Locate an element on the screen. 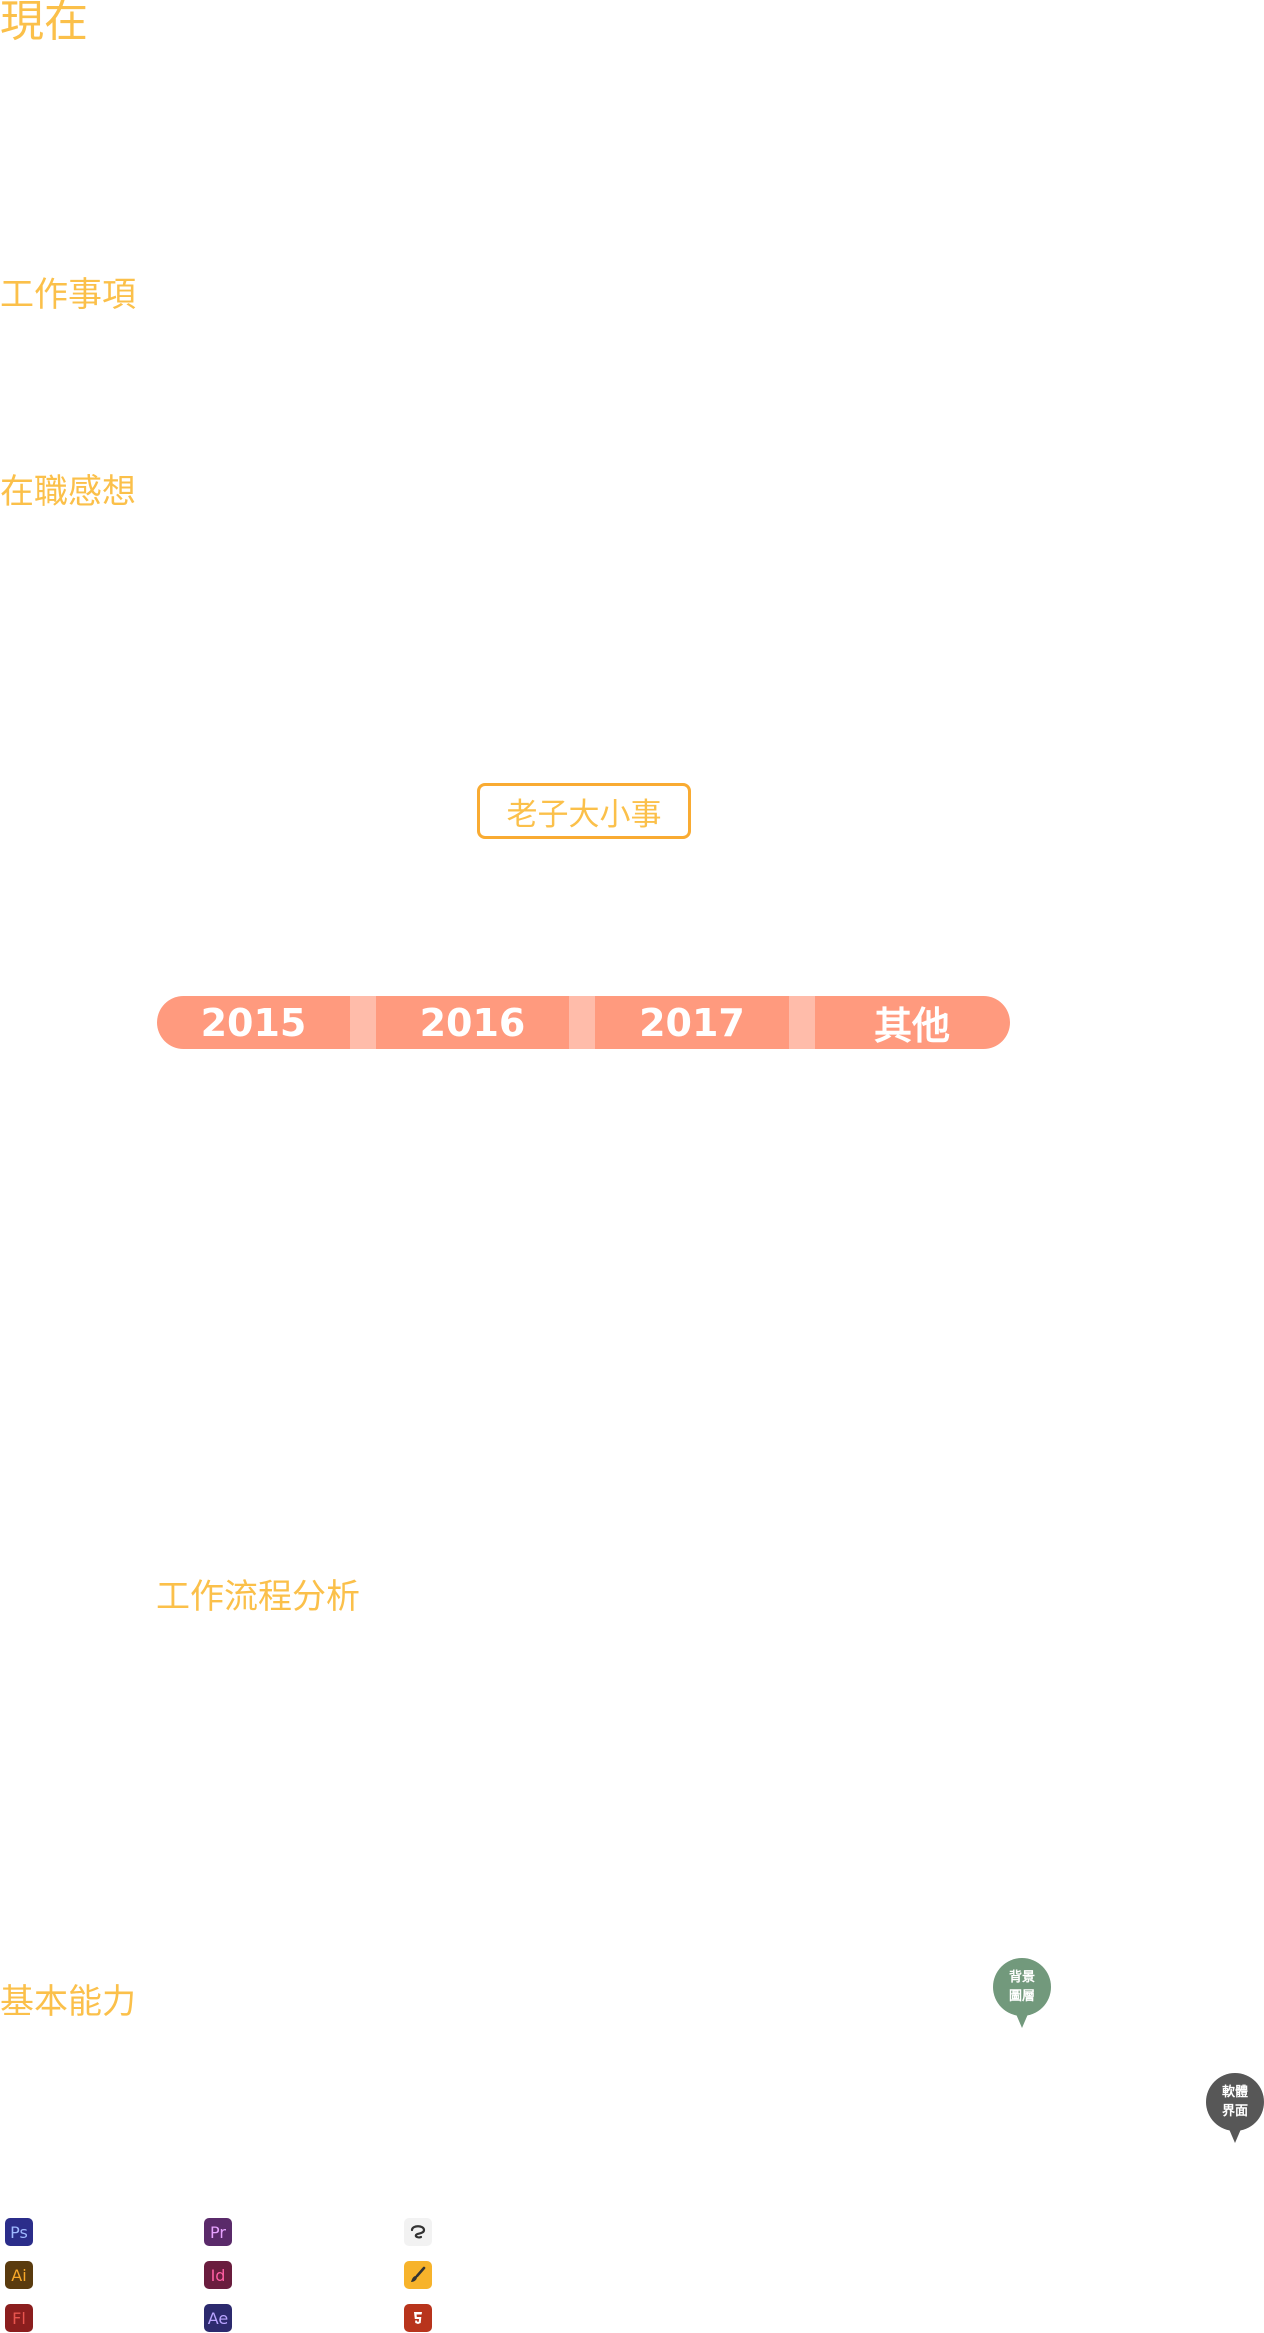 The height and width of the screenshot is (2333, 1264). section-title-reflections: 在職感想 is located at coordinates (68, 492).